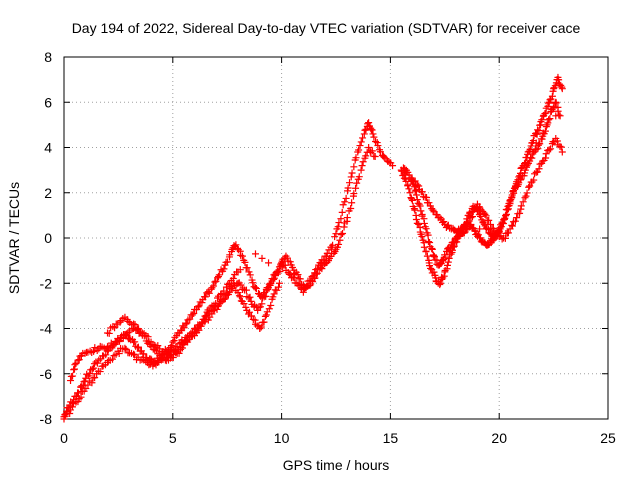  Describe the element at coordinates (336, 465) in the screenshot. I see `x-axis-label: GPS time / hours` at that location.